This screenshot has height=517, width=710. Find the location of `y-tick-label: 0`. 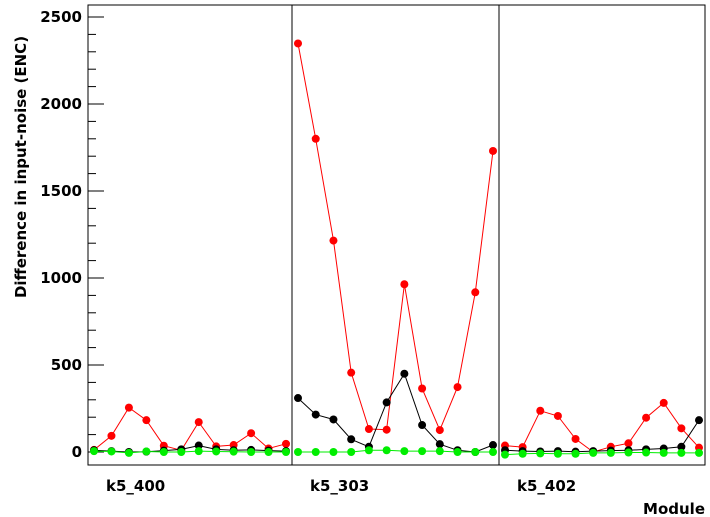

y-tick-label: 0 is located at coordinates (77, 452).